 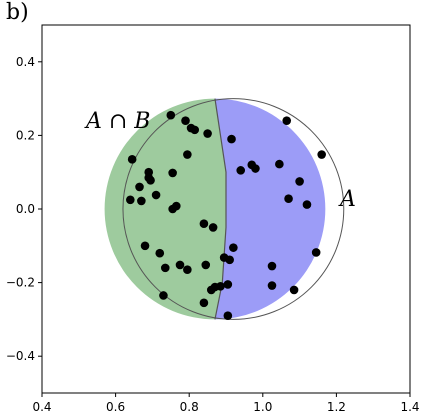 I want to click on x-tick-label: 1.2, so click(x=336, y=407).